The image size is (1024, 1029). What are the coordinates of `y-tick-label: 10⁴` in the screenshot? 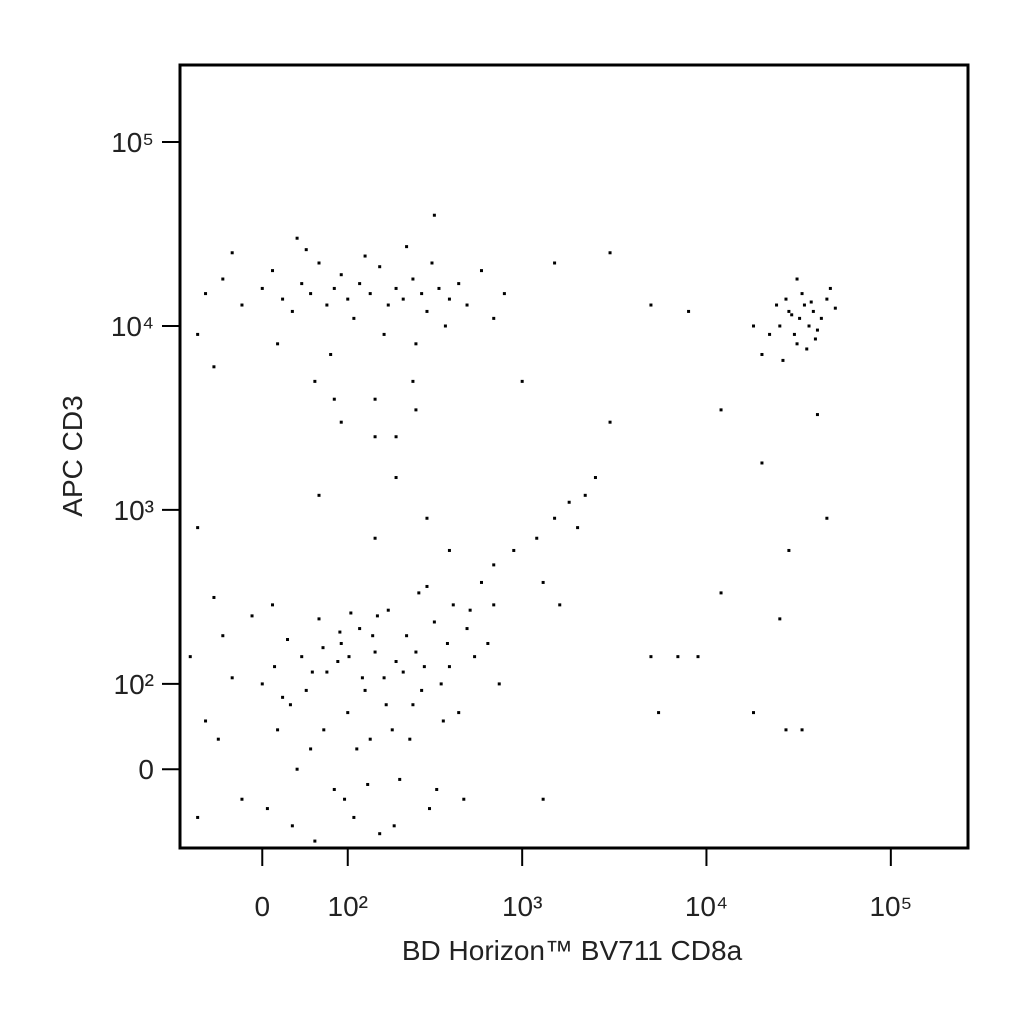 It's located at (132, 326).